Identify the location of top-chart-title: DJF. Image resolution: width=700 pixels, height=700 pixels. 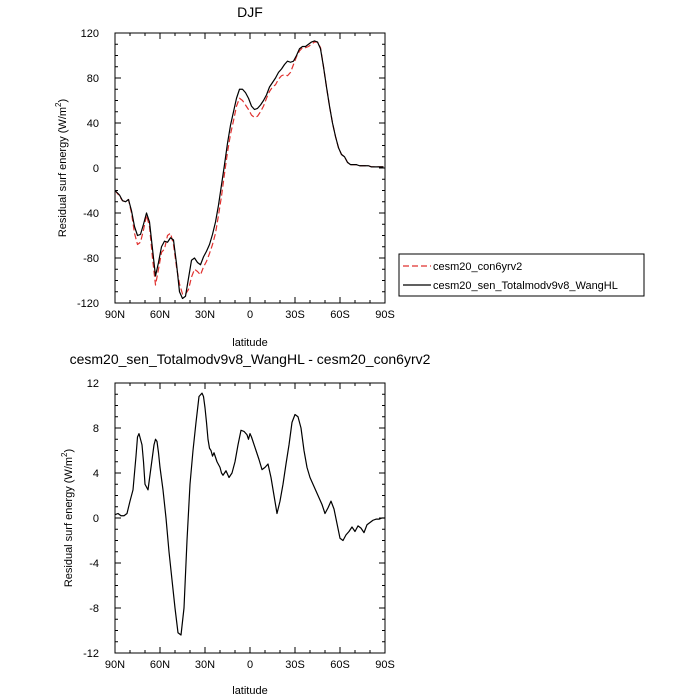
(250, 12).